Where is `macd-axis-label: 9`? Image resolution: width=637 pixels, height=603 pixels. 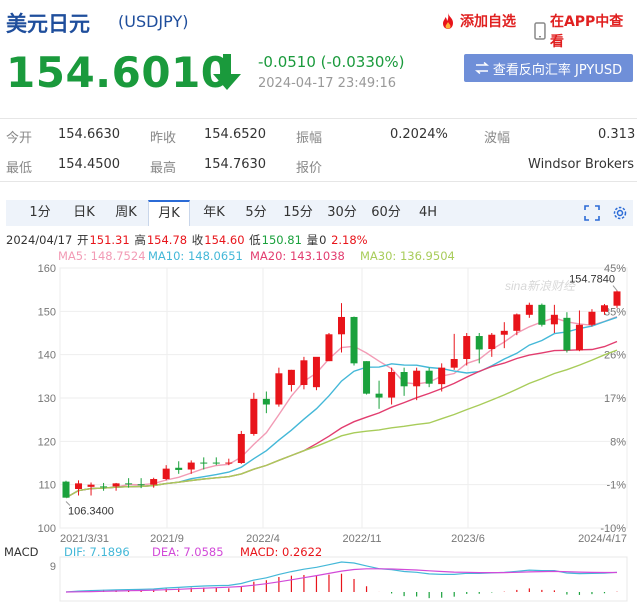 macd-axis-label: 9 is located at coordinates (53, 567).